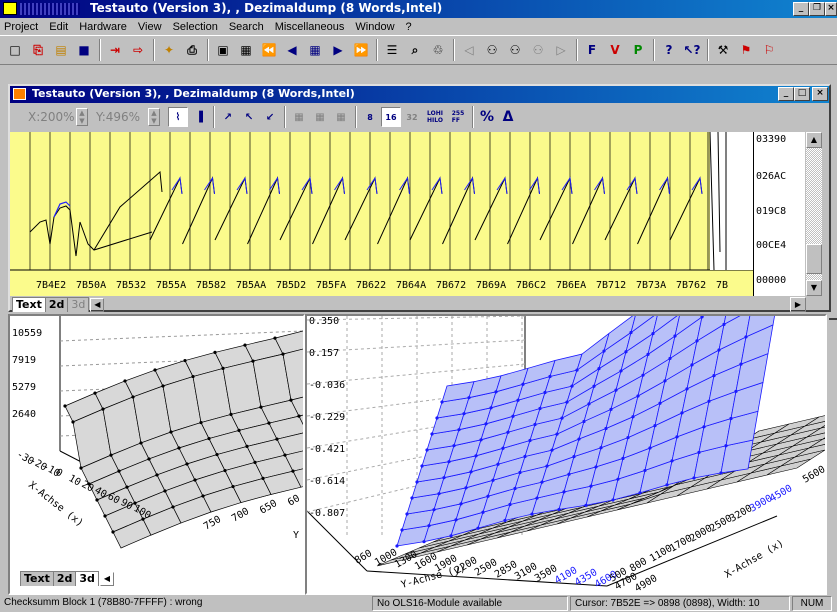  I want to click on zoom-x-spinner: ▲ ▼, so click(82, 117).